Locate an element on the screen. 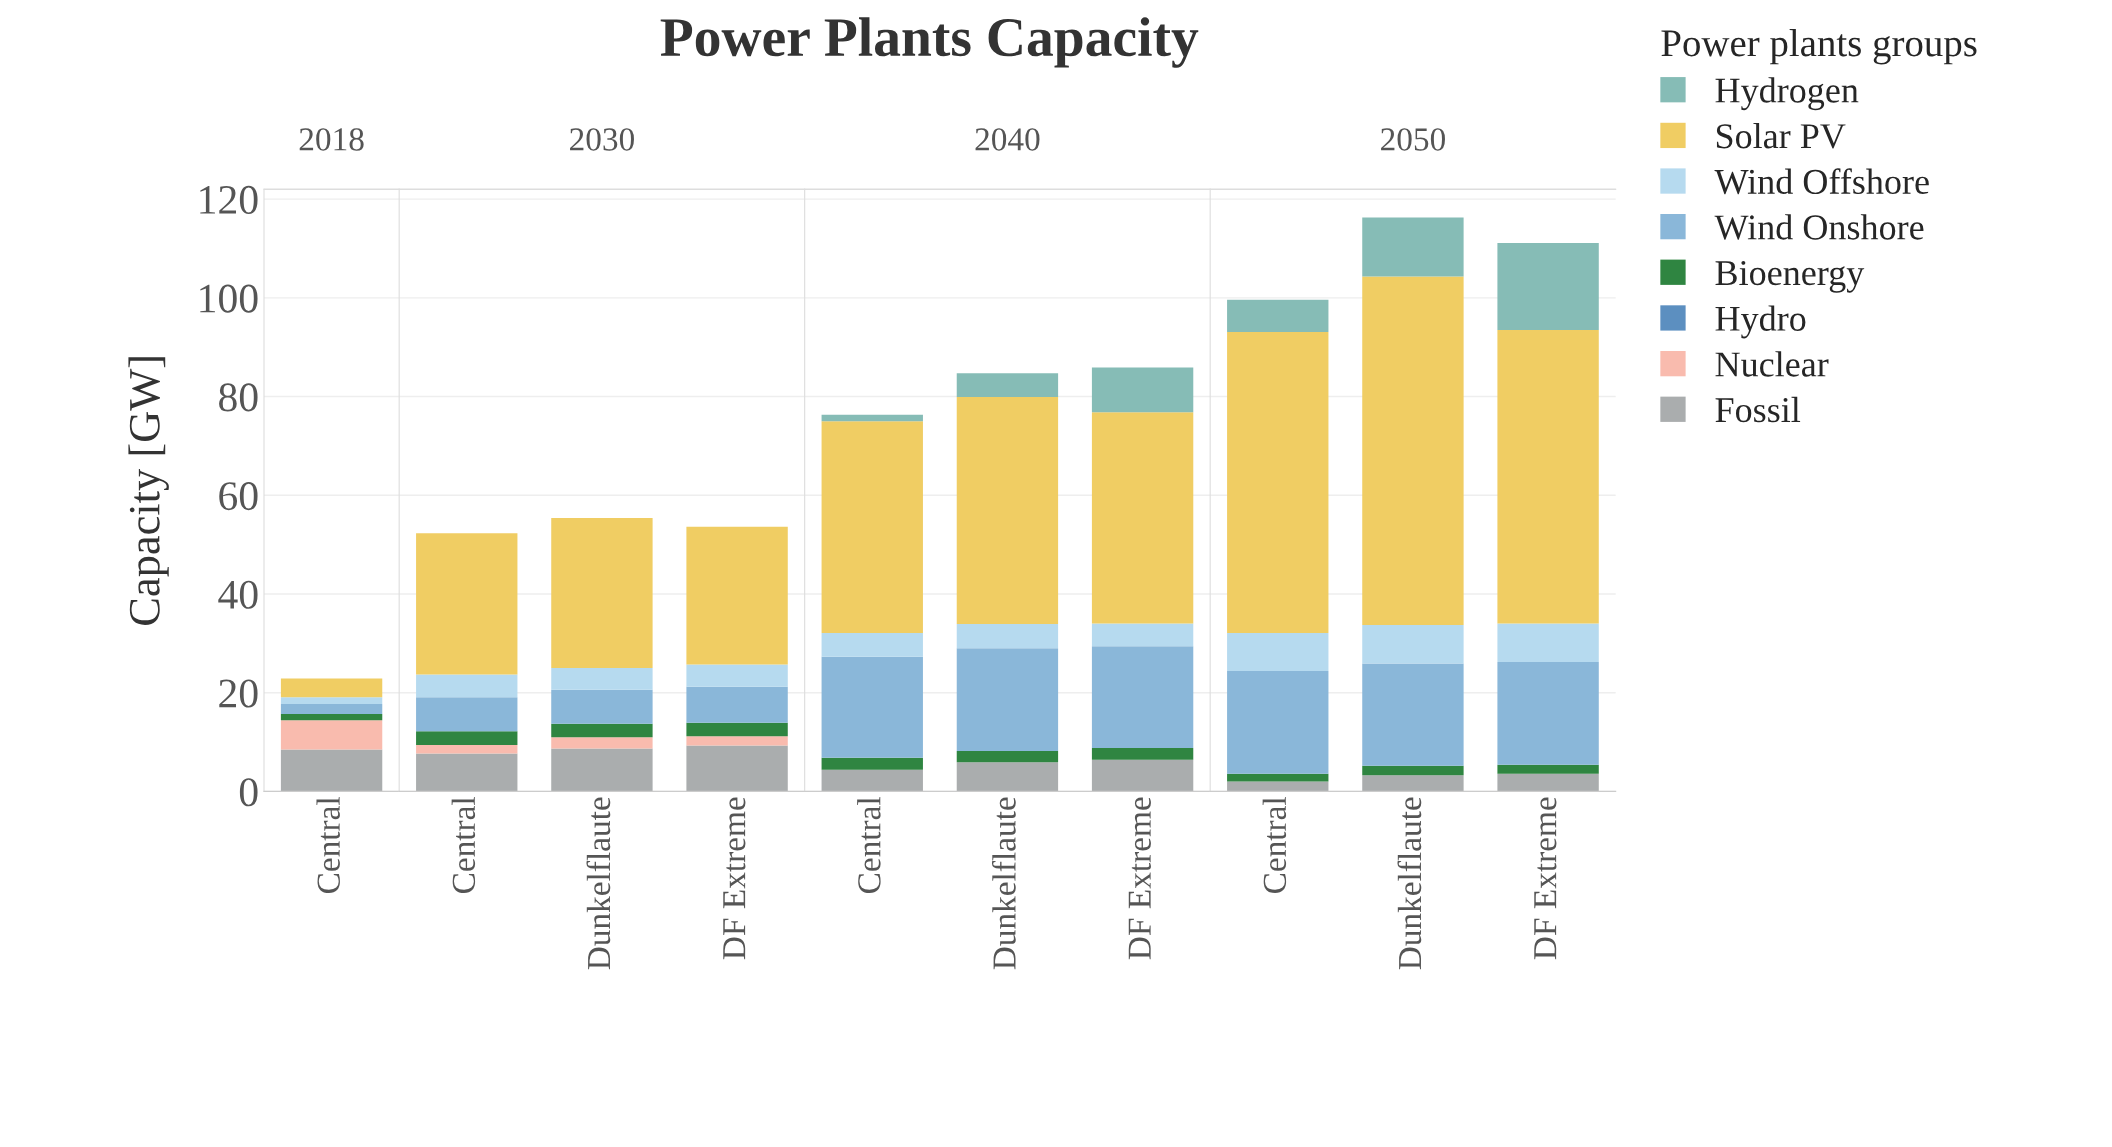  chart-subtitle: 2050 is located at coordinates (1413, 139).